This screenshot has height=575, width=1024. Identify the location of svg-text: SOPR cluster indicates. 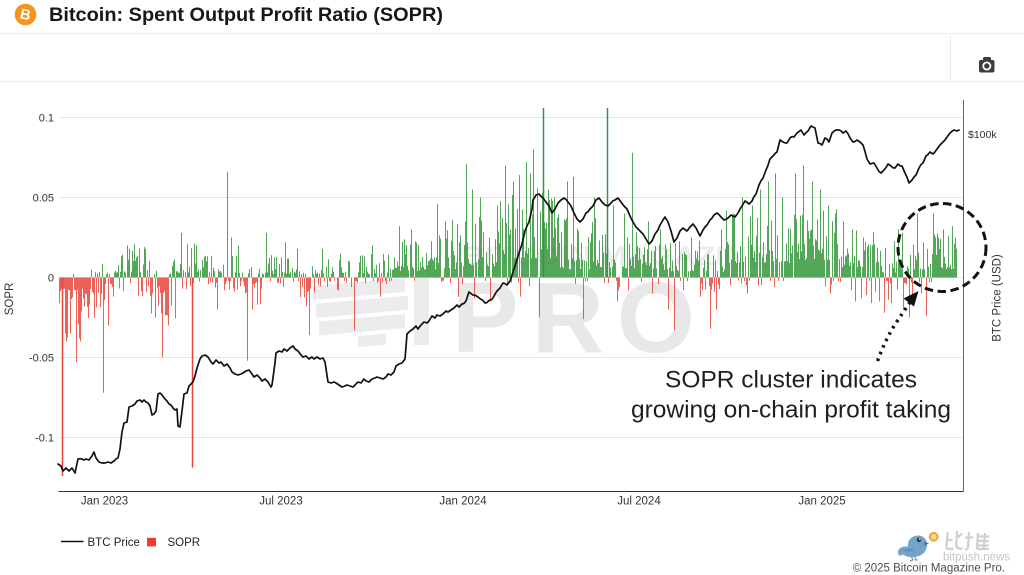
(791, 380).